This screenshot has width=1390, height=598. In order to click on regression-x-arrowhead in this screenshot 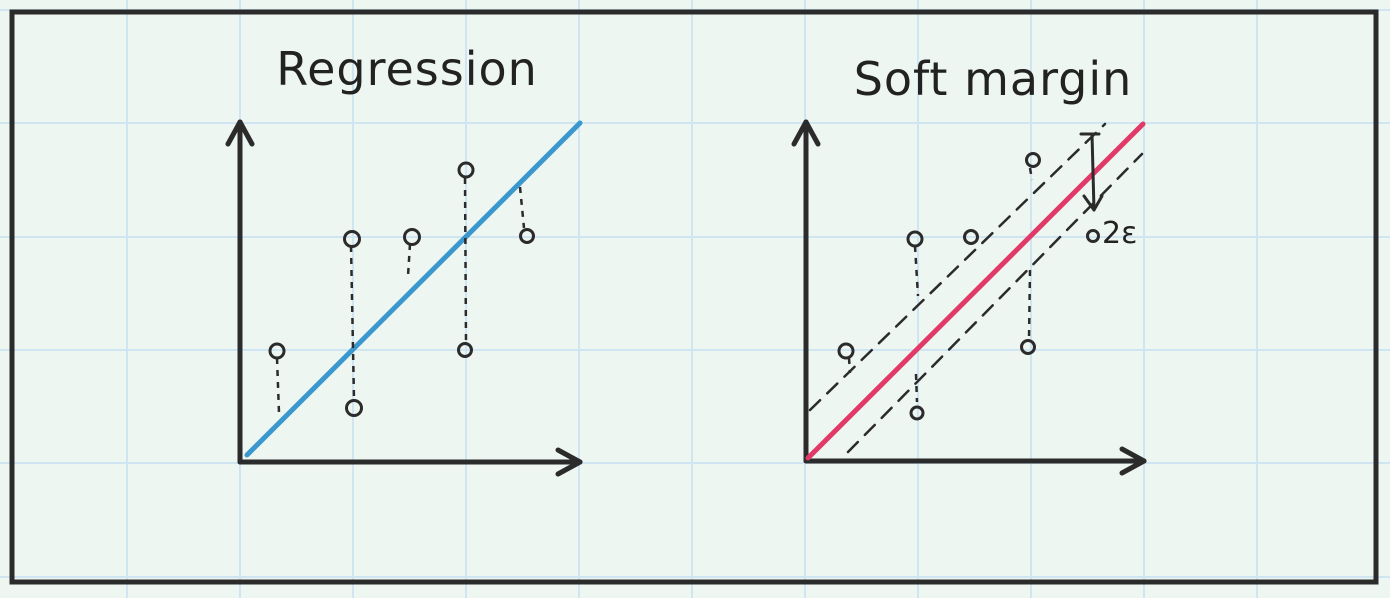, I will do `click(569, 462)`.